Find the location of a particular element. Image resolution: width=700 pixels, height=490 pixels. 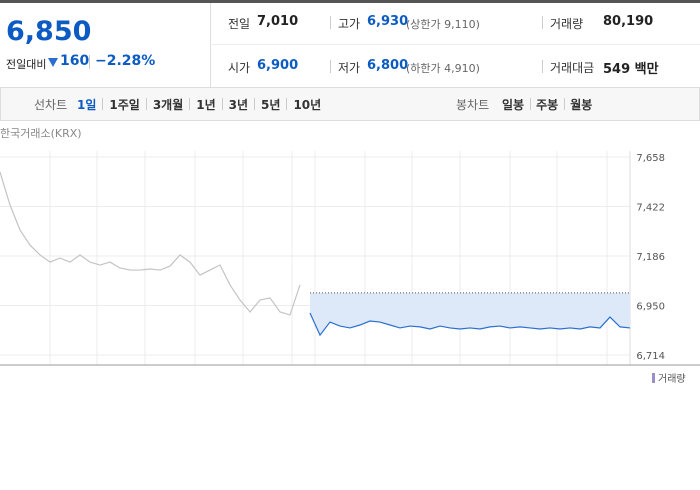

sep is located at coordinates (89, 62).